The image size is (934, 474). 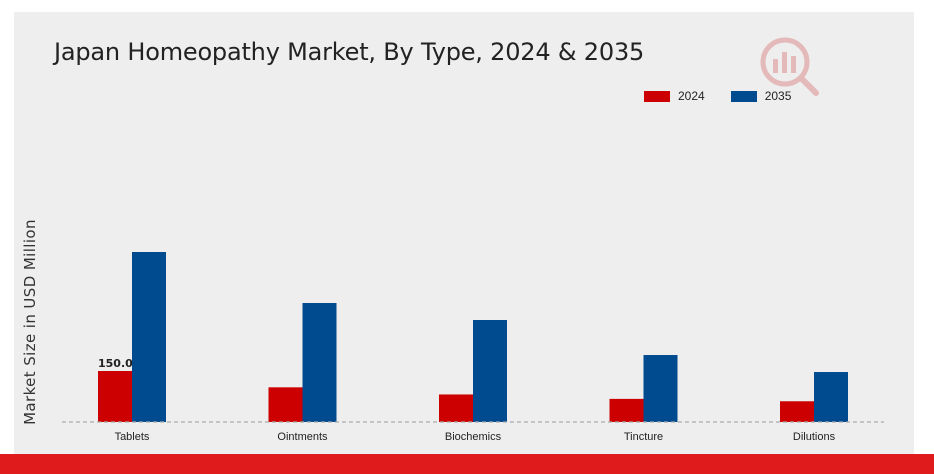 I want to click on bar-2035-tablets, so click(x=149, y=337).